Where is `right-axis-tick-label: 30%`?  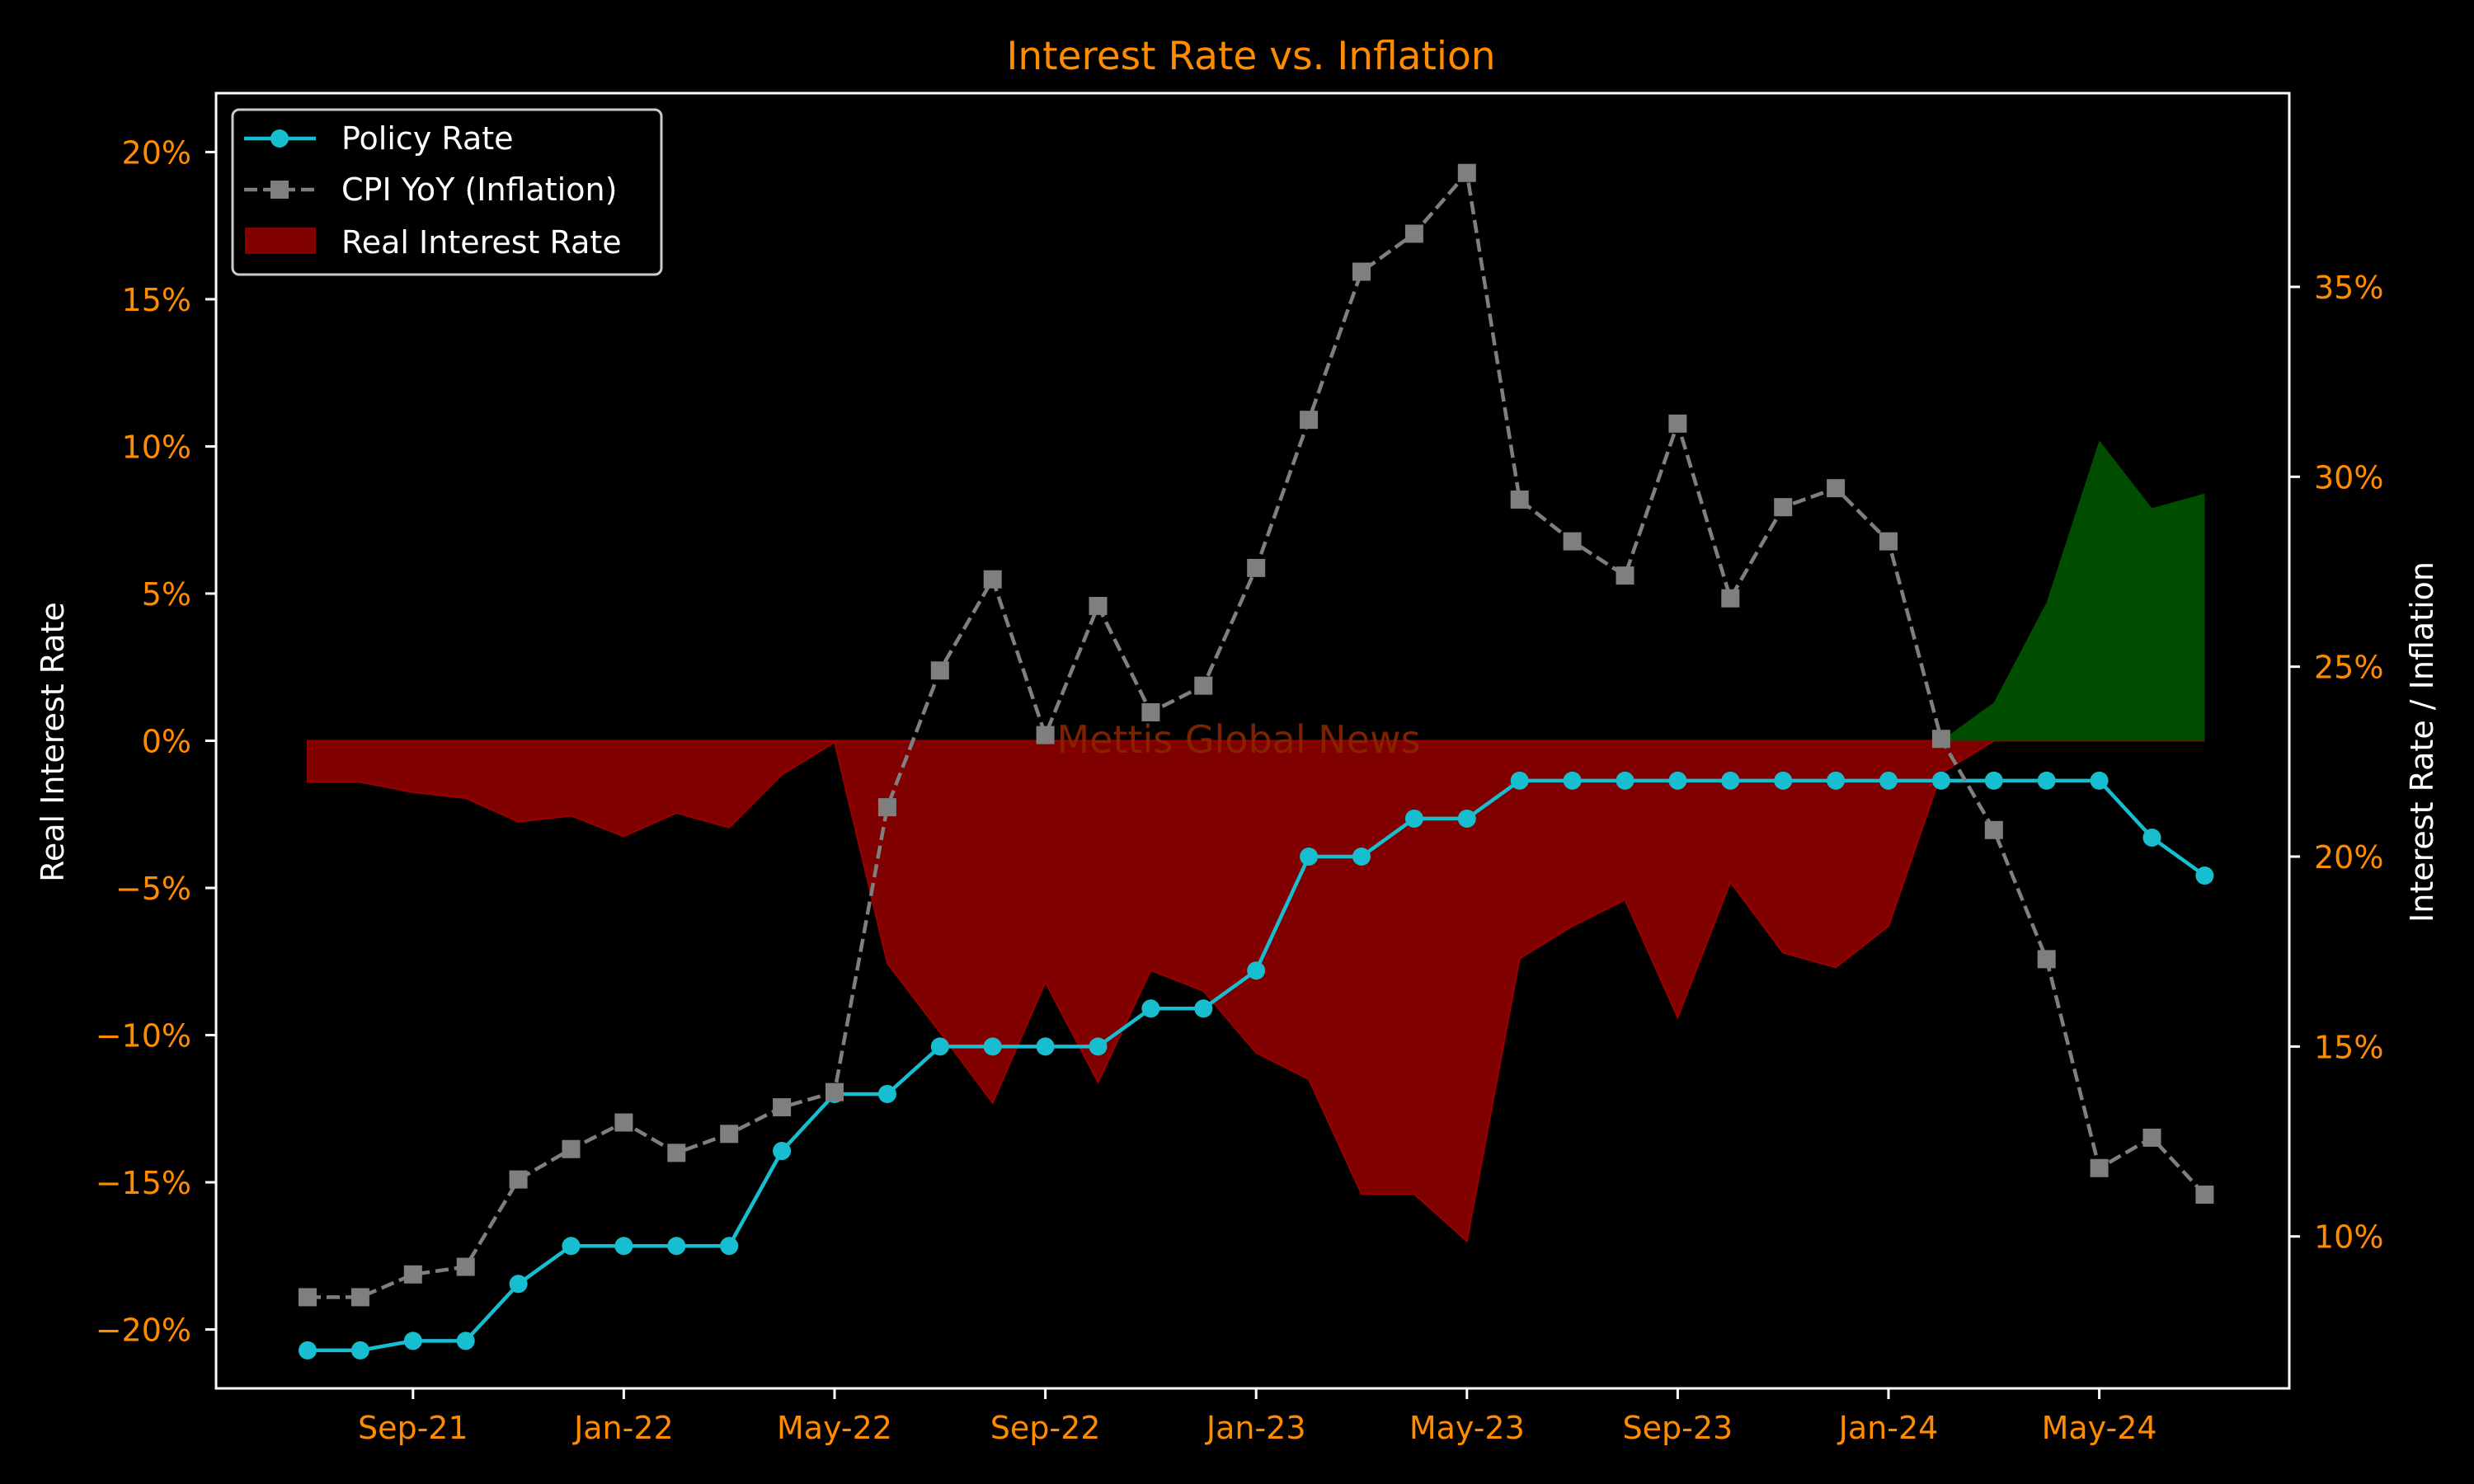 right-axis-tick-label: 30% is located at coordinates (2348, 477).